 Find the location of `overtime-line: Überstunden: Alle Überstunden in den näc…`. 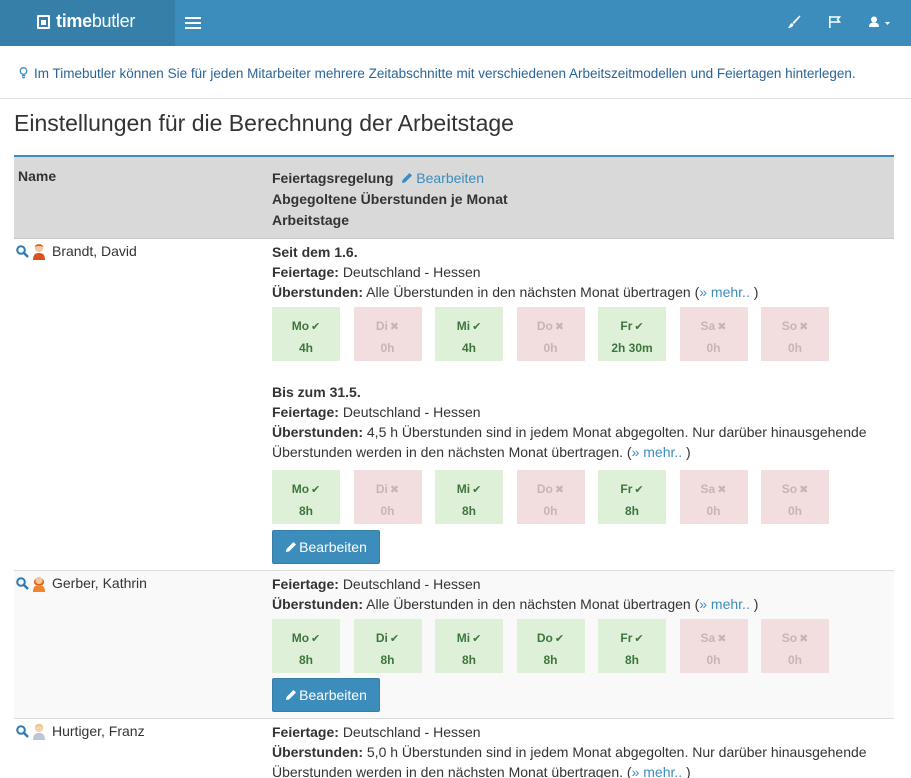

overtime-line: Überstunden: Alle Überstunden in den näc… is located at coordinates (515, 604).